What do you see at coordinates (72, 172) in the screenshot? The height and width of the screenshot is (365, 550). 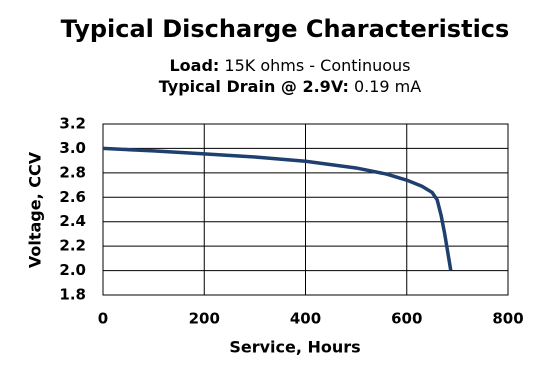 I see `y-tick-label: 2.8` at bounding box center [72, 172].